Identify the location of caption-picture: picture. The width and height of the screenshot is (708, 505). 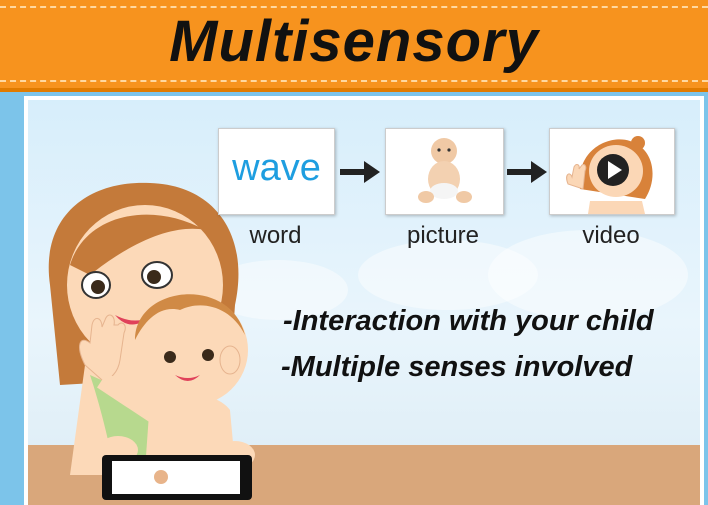
(443, 235).